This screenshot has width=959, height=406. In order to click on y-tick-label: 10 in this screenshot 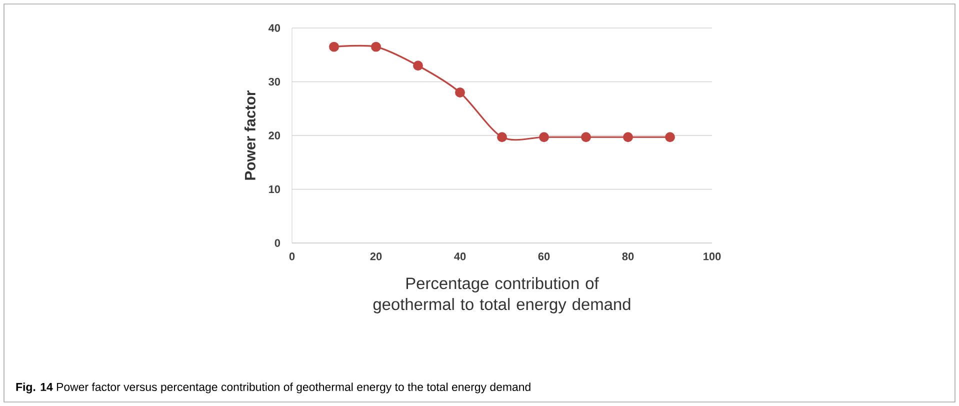, I will do `click(274, 189)`.